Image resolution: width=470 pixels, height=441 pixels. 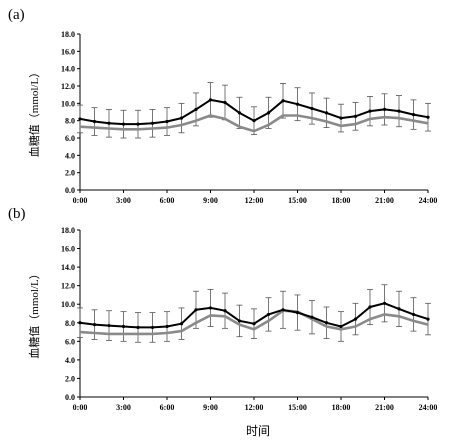 What do you see at coordinates (16, 15) in the screenshot?
I see `panel-label: (a)` at bounding box center [16, 15].